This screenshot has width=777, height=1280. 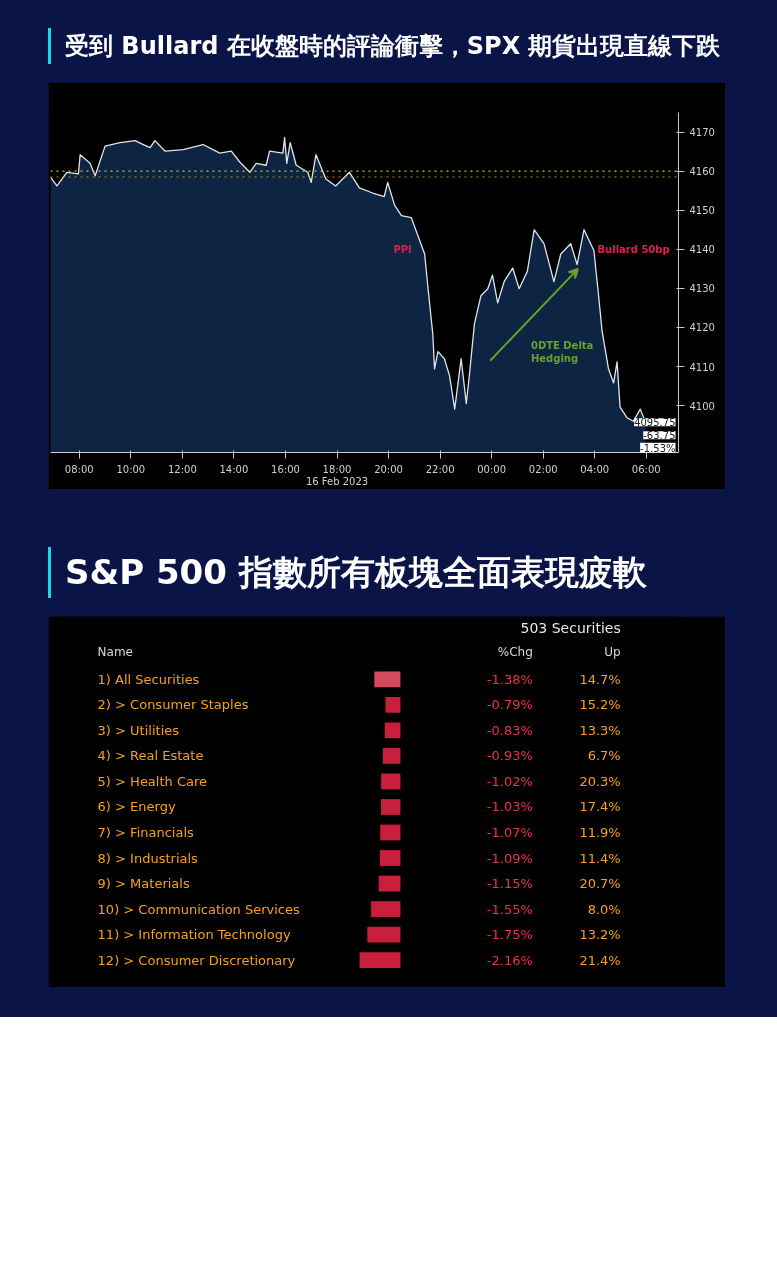 What do you see at coordinates (388, 469) in the screenshot?
I see `x-tick-label: 20:00` at bounding box center [388, 469].